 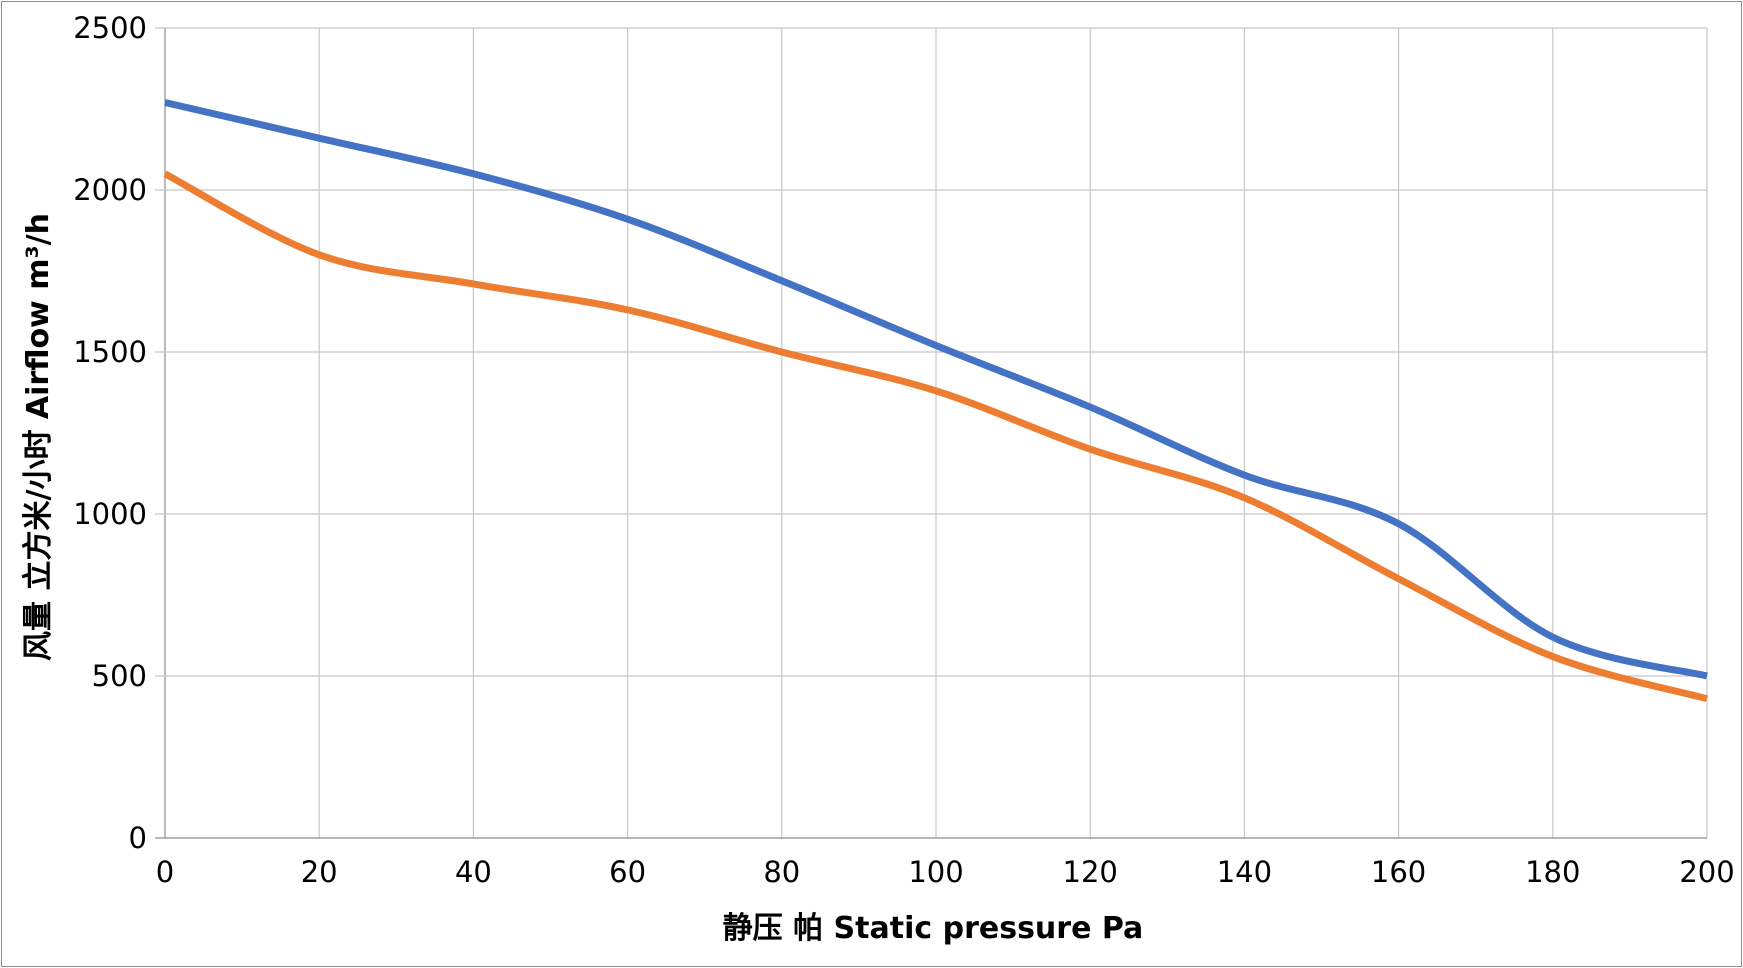 What do you see at coordinates (473, 872) in the screenshot?
I see `x-tick-label: 40` at bounding box center [473, 872].